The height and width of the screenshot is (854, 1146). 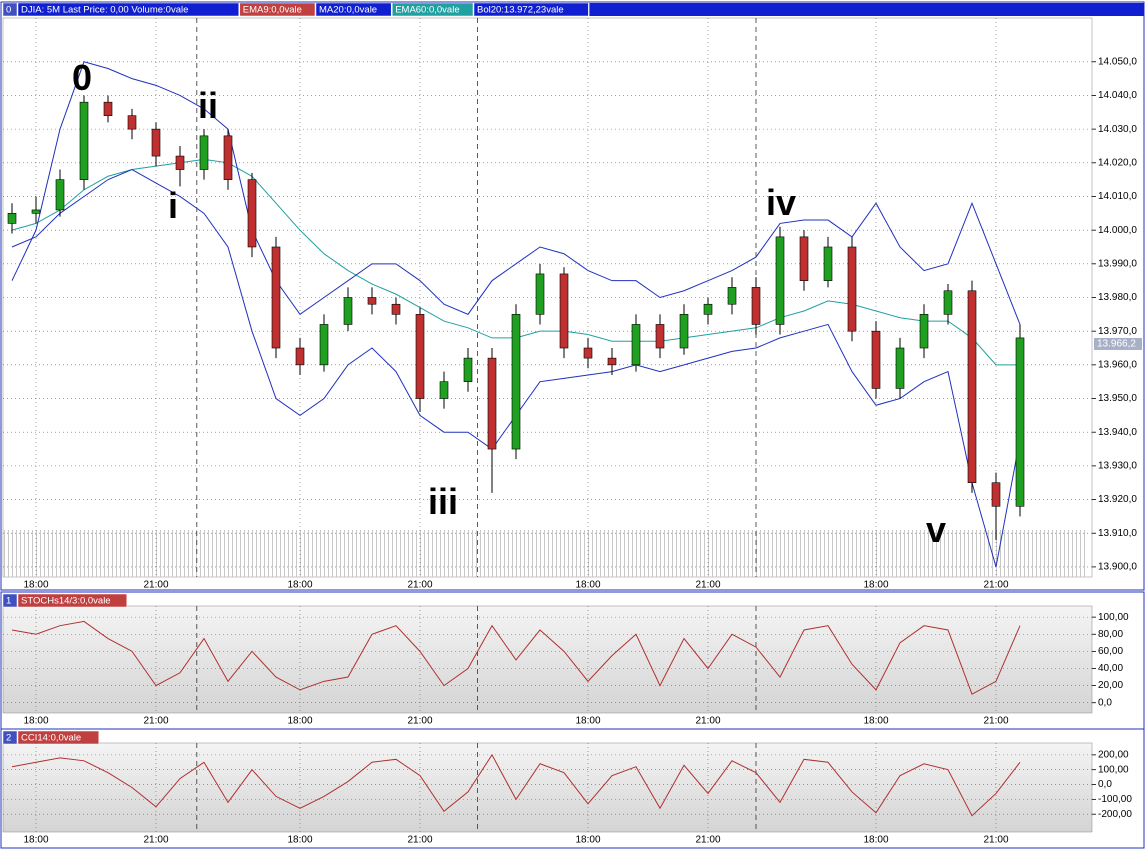 What do you see at coordinates (1117, 331) in the screenshot?
I see `y-tick-label: 13.970,0` at bounding box center [1117, 331].